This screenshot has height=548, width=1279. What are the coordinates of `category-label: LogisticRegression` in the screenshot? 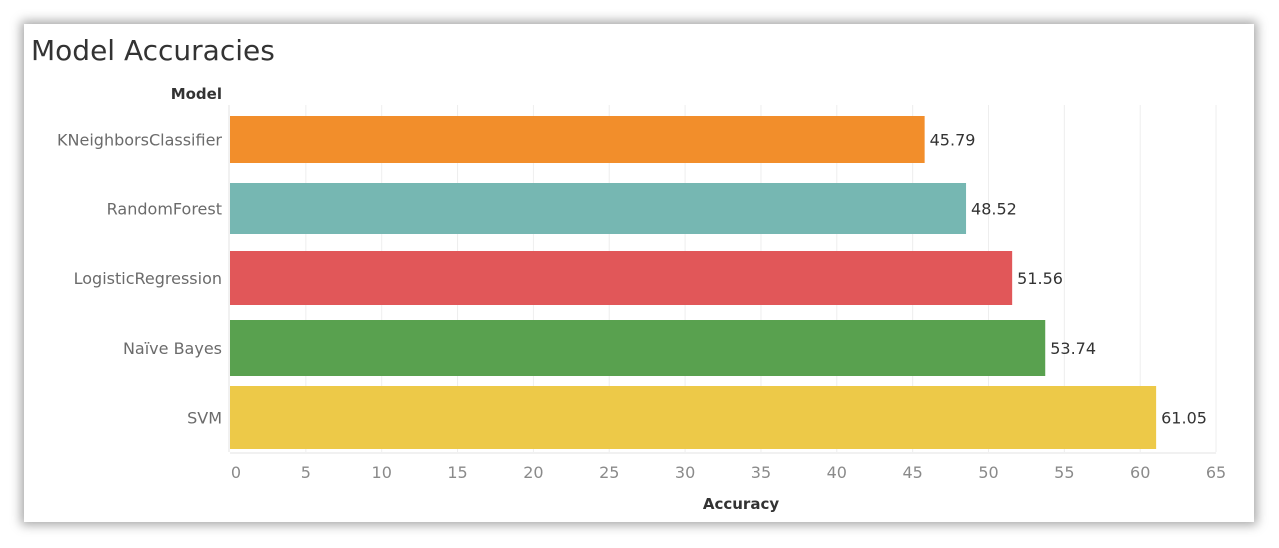 It's located at (148, 278).